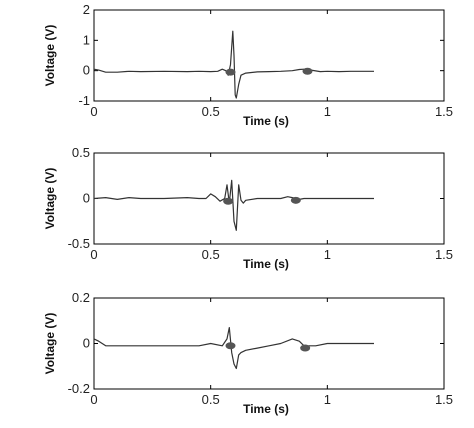  Describe the element at coordinates (79, 388) in the screenshot. I see `y-tick-label: -0.2` at that location.